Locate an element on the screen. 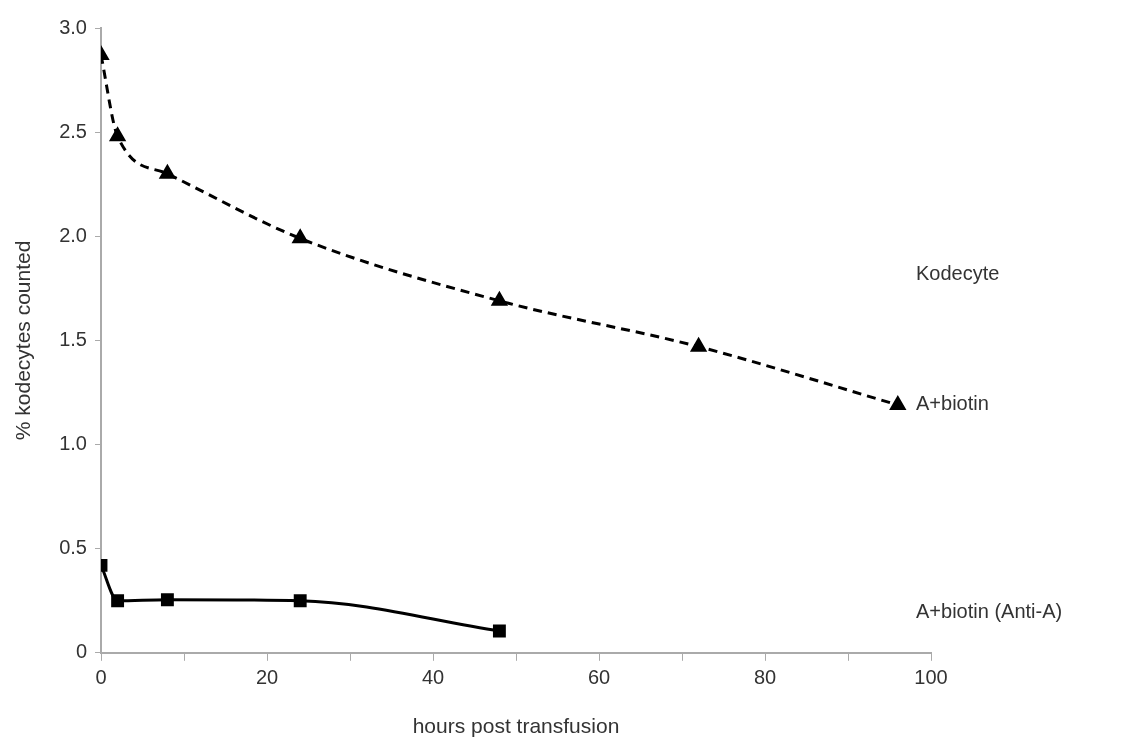 This screenshot has height=752, width=1144. y-tick-label: 2.5 is located at coordinates (73, 130).